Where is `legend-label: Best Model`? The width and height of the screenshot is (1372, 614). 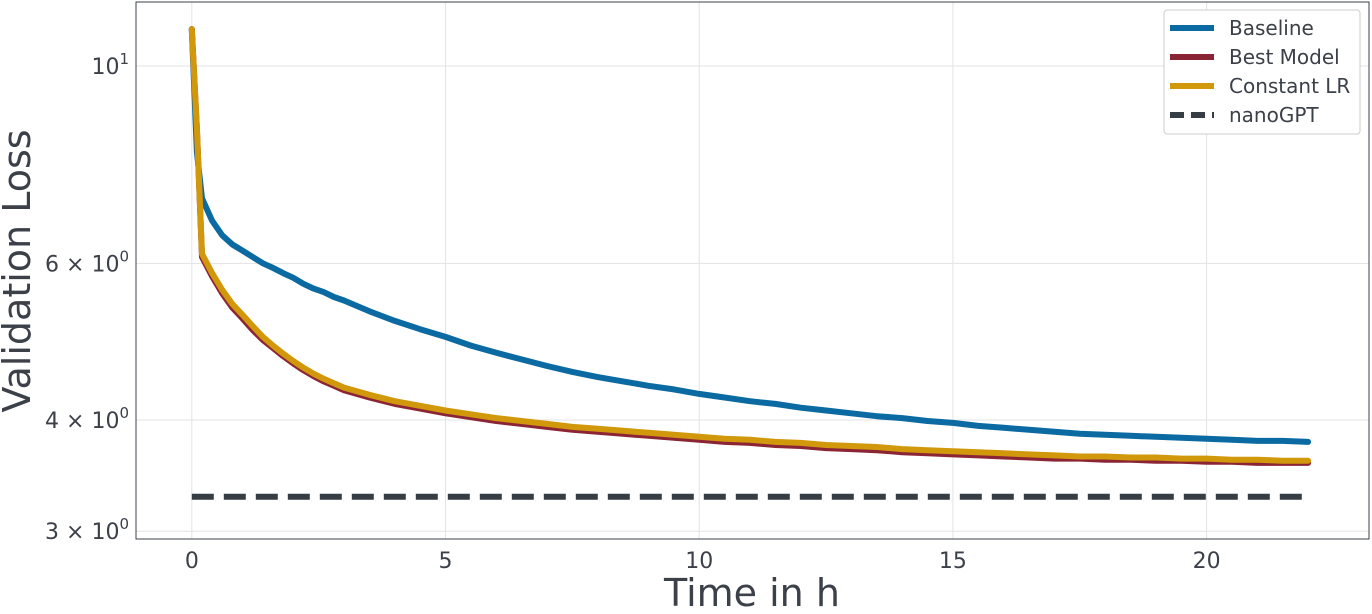 legend-label: Best Model is located at coordinates (1284, 57).